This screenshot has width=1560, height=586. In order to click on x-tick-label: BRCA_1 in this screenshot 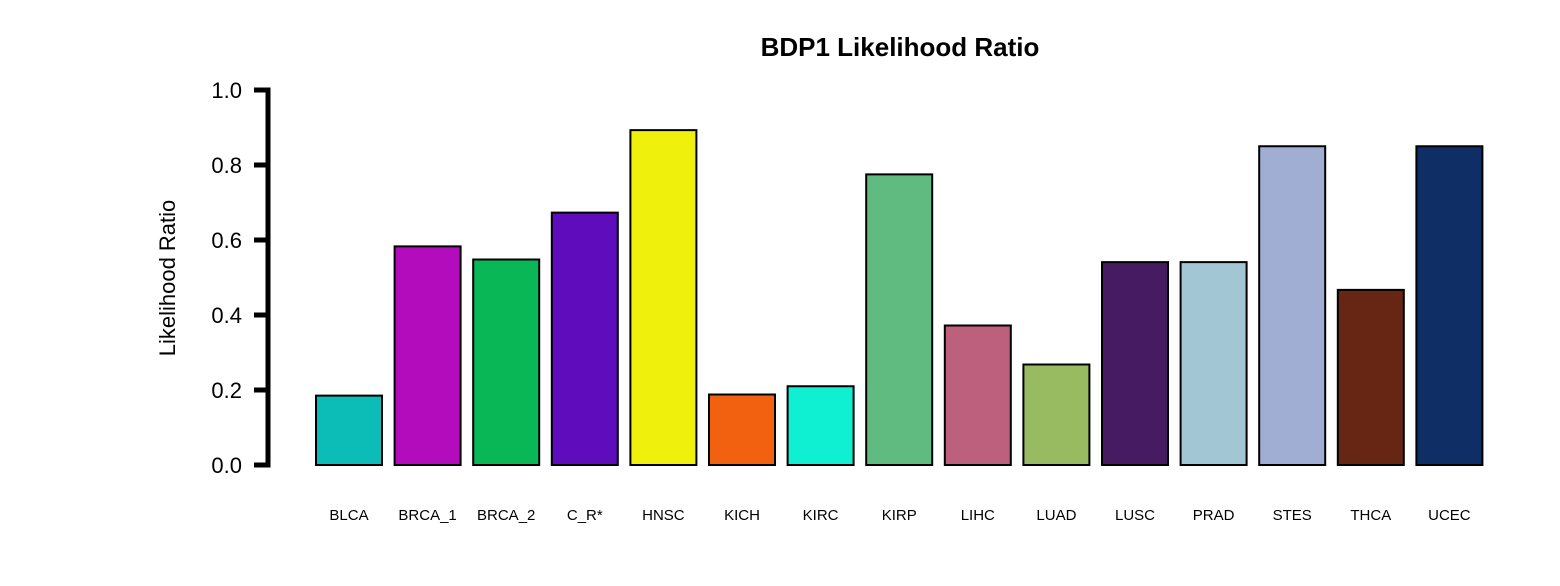, I will do `click(427, 515)`.